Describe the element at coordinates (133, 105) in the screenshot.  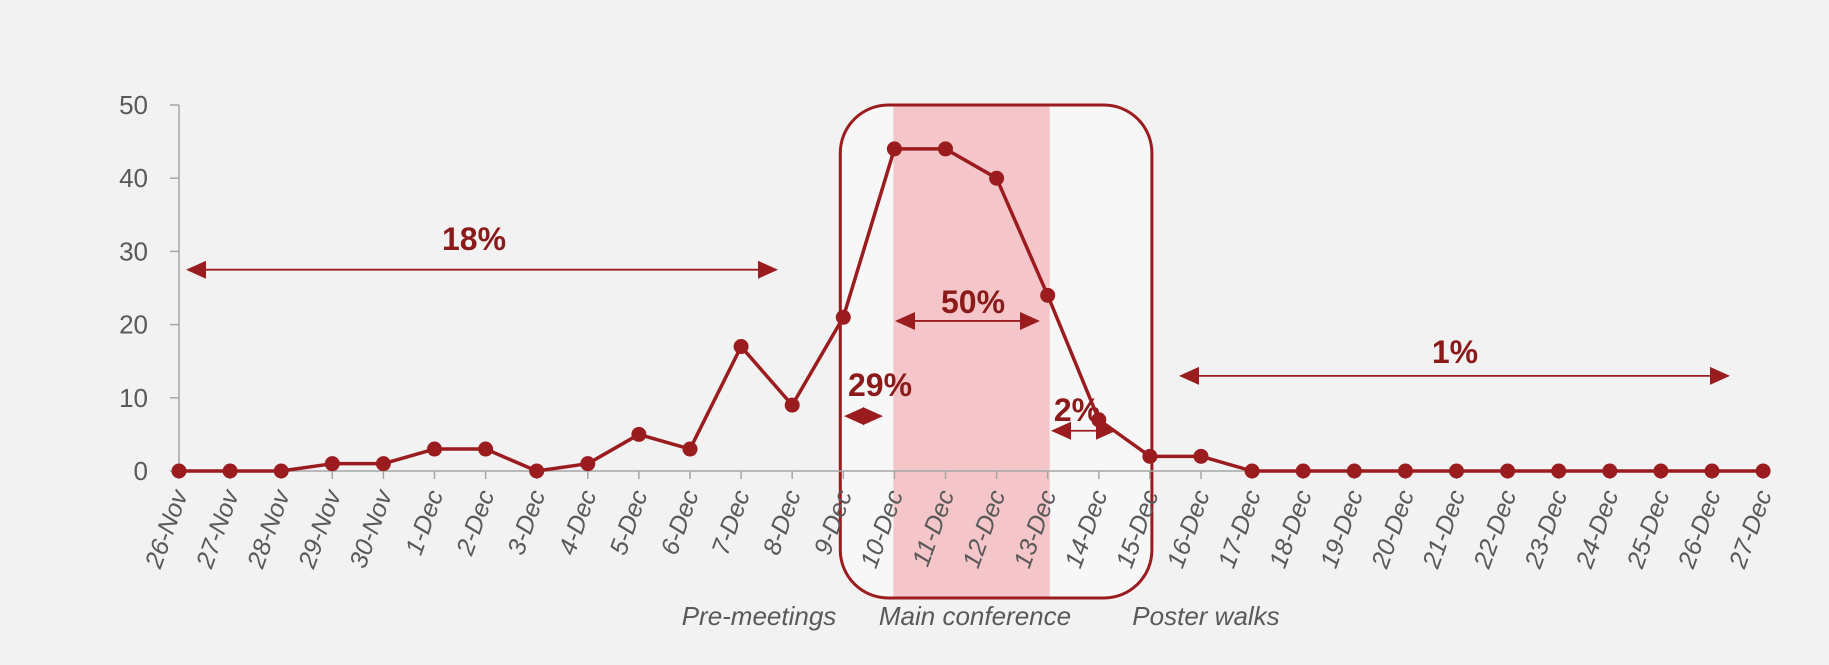
I see `y-tick-label: 50` at that location.